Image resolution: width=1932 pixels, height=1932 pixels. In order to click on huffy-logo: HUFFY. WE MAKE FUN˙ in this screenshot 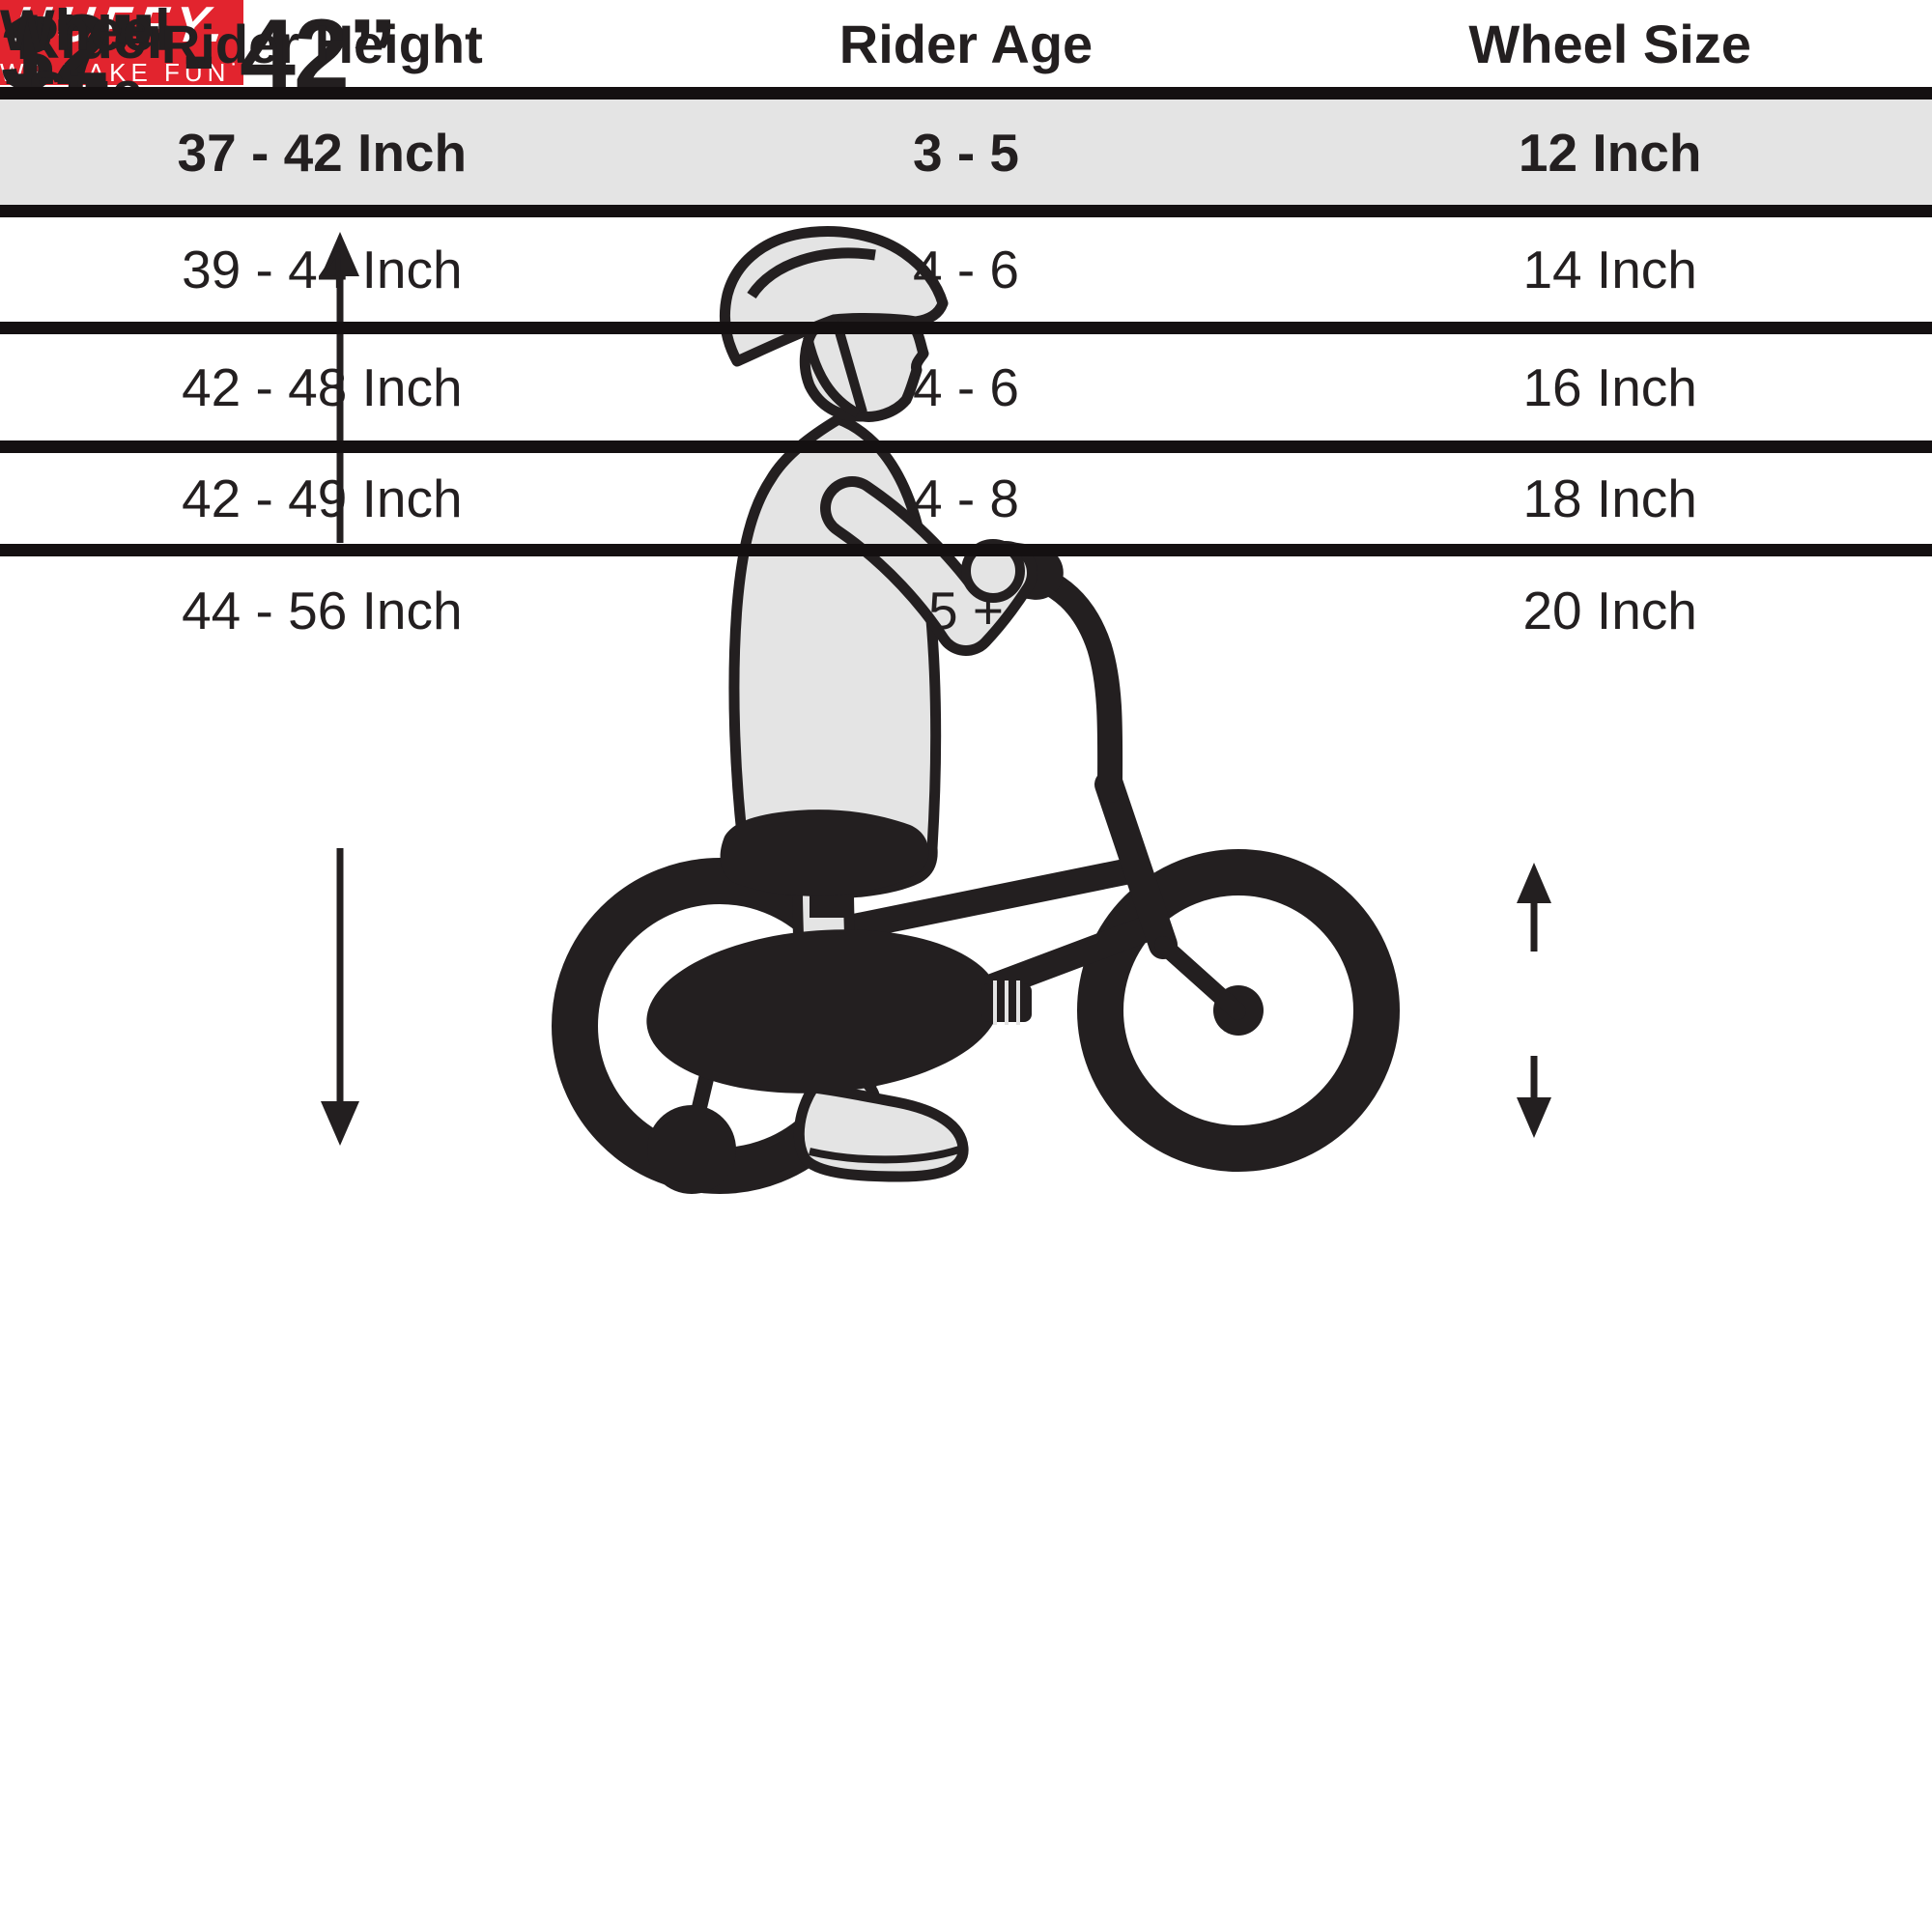, I will do `click(122, 43)`.